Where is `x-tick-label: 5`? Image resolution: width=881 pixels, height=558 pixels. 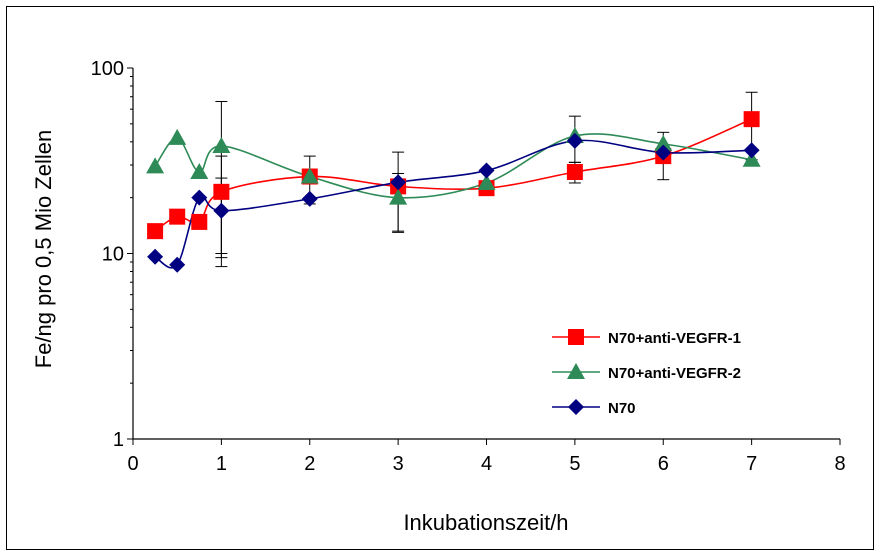
x-tick-label: 5 is located at coordinates (574, 464).